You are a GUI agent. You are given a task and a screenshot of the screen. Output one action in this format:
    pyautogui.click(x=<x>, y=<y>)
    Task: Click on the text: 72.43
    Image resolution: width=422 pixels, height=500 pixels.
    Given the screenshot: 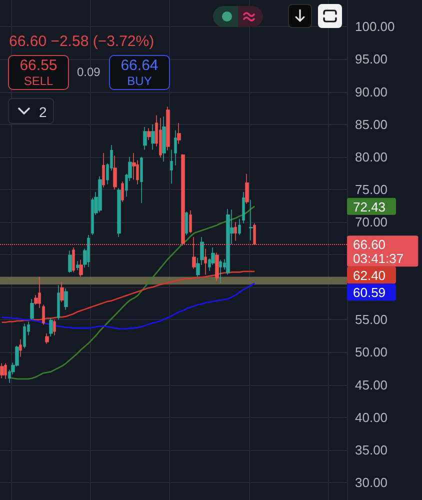 What is the action you would take?
    pyautogui.click(x=369, y=206)
    